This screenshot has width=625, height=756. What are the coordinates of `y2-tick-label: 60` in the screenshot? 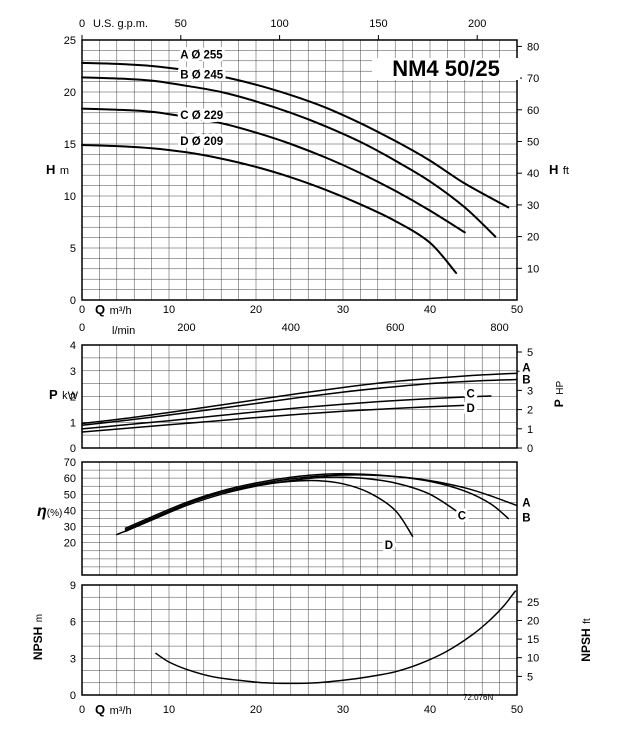 It's located at (533, 111).